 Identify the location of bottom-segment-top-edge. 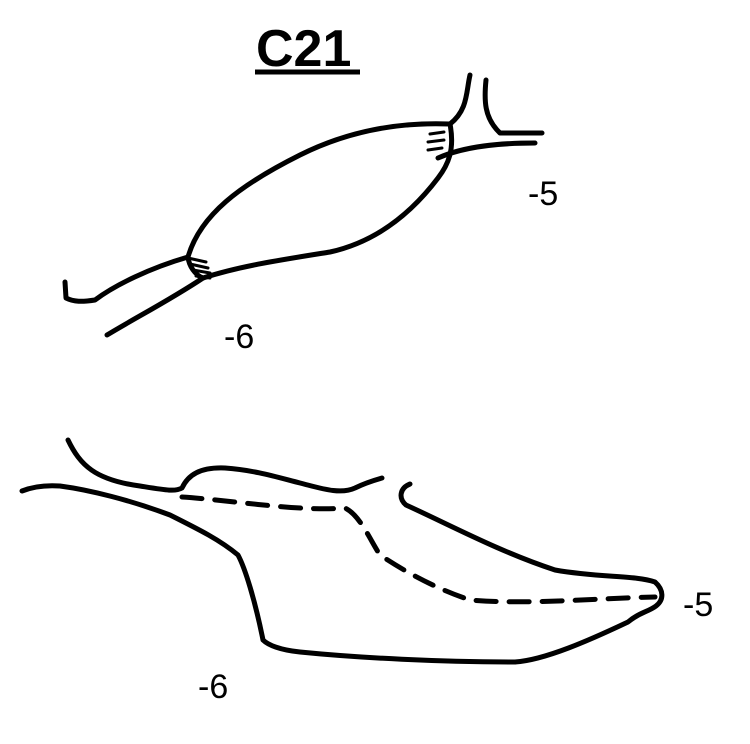
(225, 465).